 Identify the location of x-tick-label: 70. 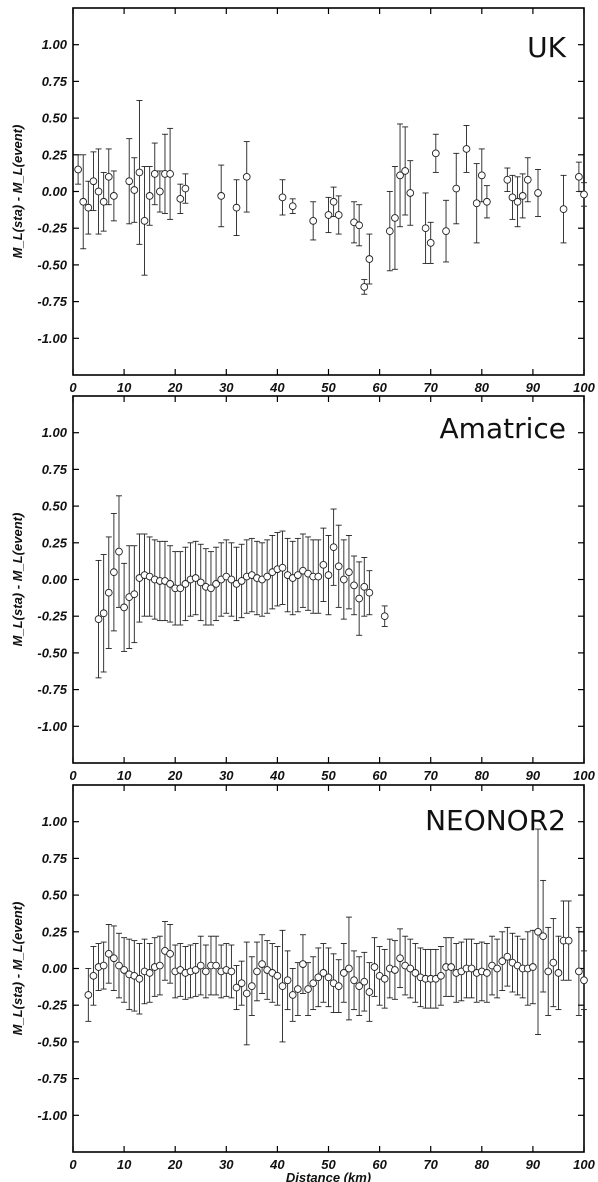
(430, 387).